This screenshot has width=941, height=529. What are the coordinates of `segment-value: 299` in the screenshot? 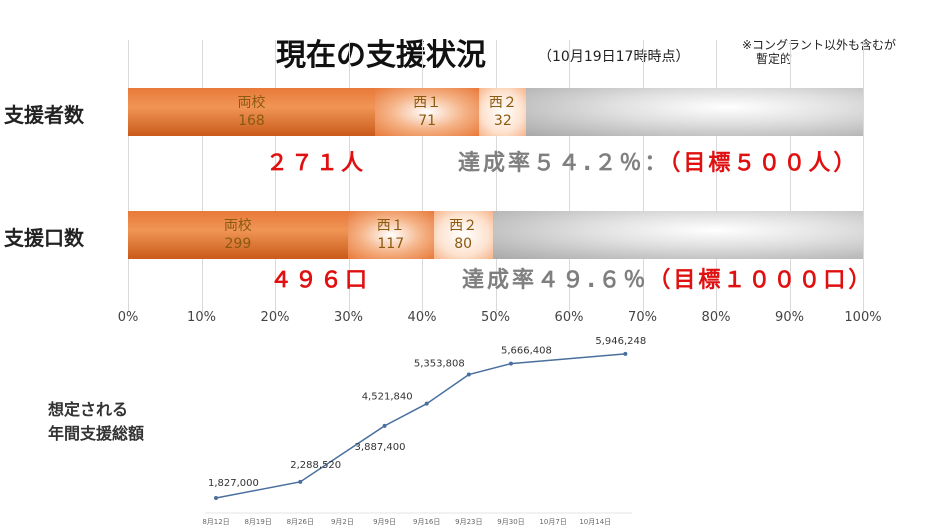 It's located at (238, 244).